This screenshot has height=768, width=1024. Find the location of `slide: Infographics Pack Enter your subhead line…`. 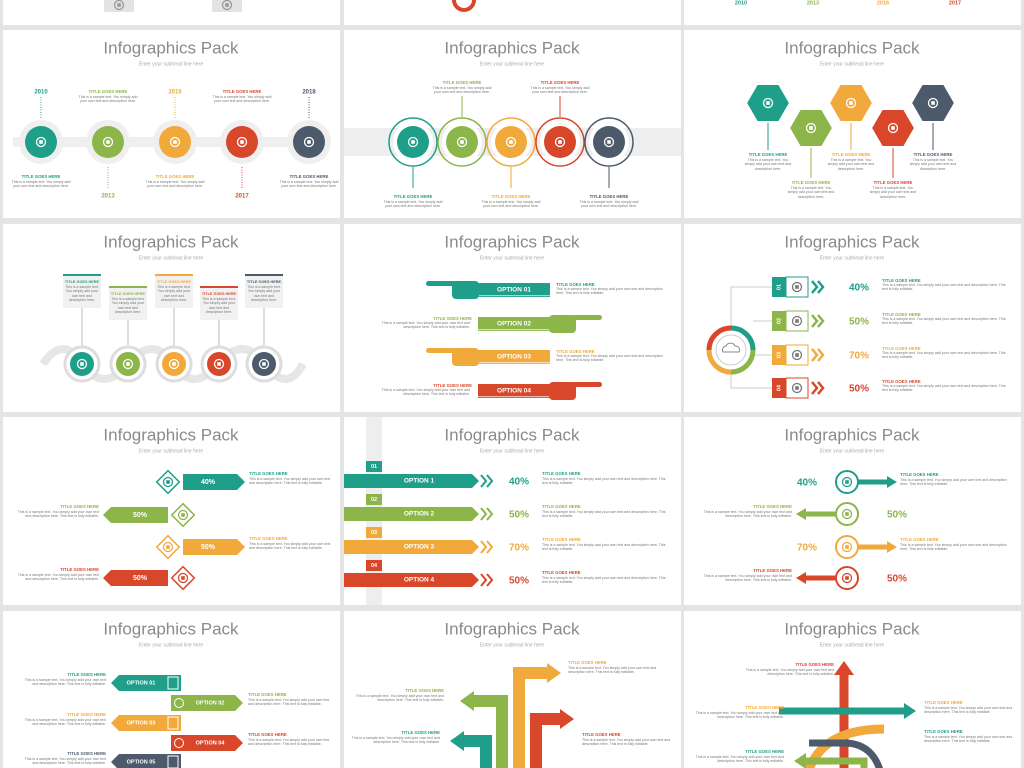

slide: Infographics Pack Enter your subhead line… is located at coordinates (512, 511).